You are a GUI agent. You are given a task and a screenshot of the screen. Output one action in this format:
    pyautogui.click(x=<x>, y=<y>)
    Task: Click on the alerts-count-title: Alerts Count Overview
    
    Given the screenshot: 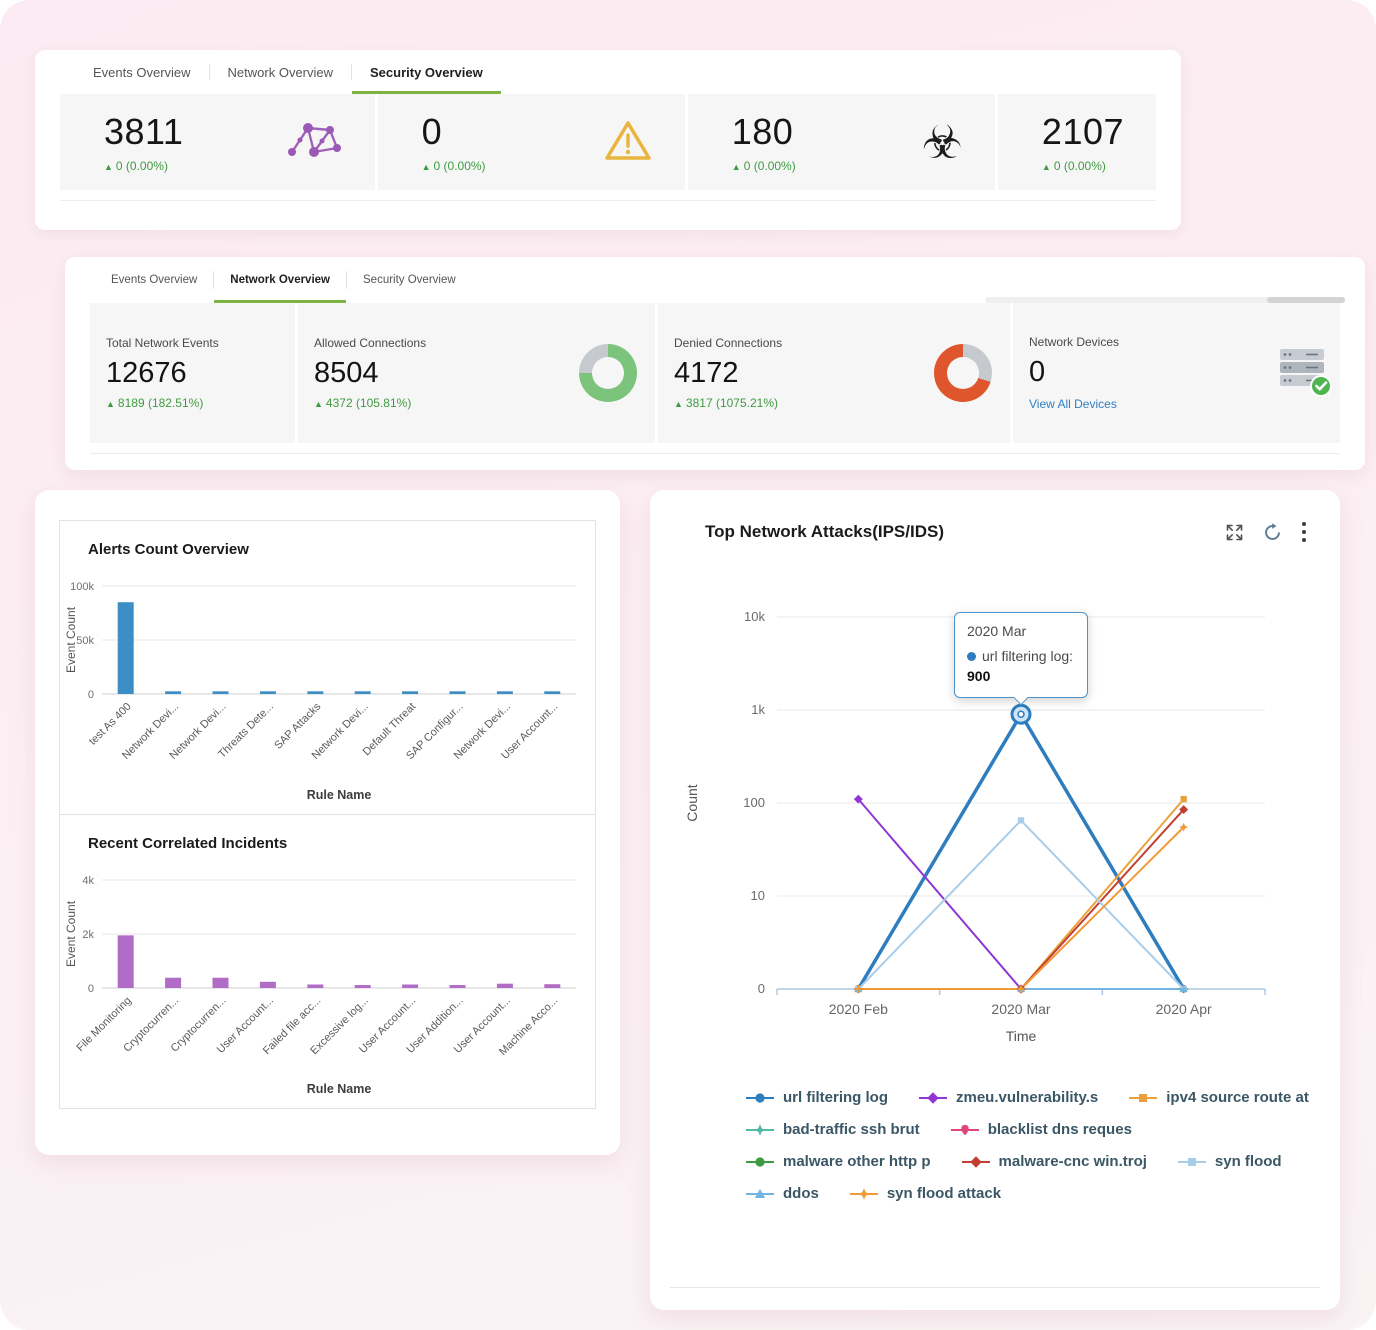 What is the action you would take?
    pyautogui.click(x=168, y=549)
    